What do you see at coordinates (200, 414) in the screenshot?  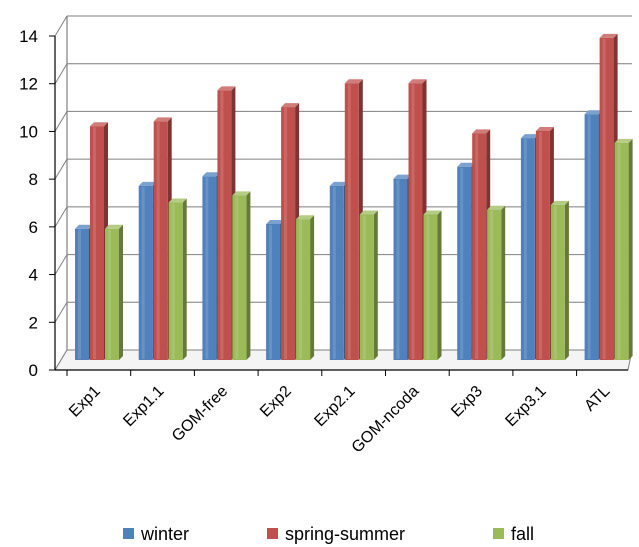 I see `x-tick-label: GOM-free` at bounding box center [200, 414].